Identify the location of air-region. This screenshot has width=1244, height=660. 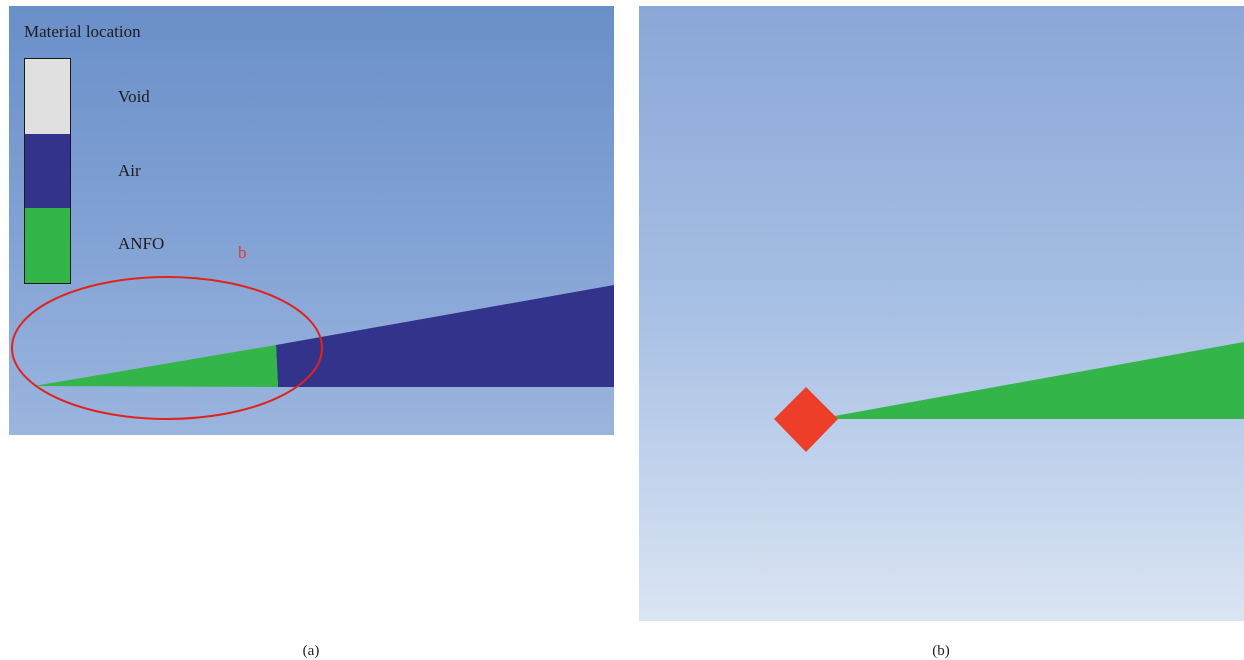
(445, 336).